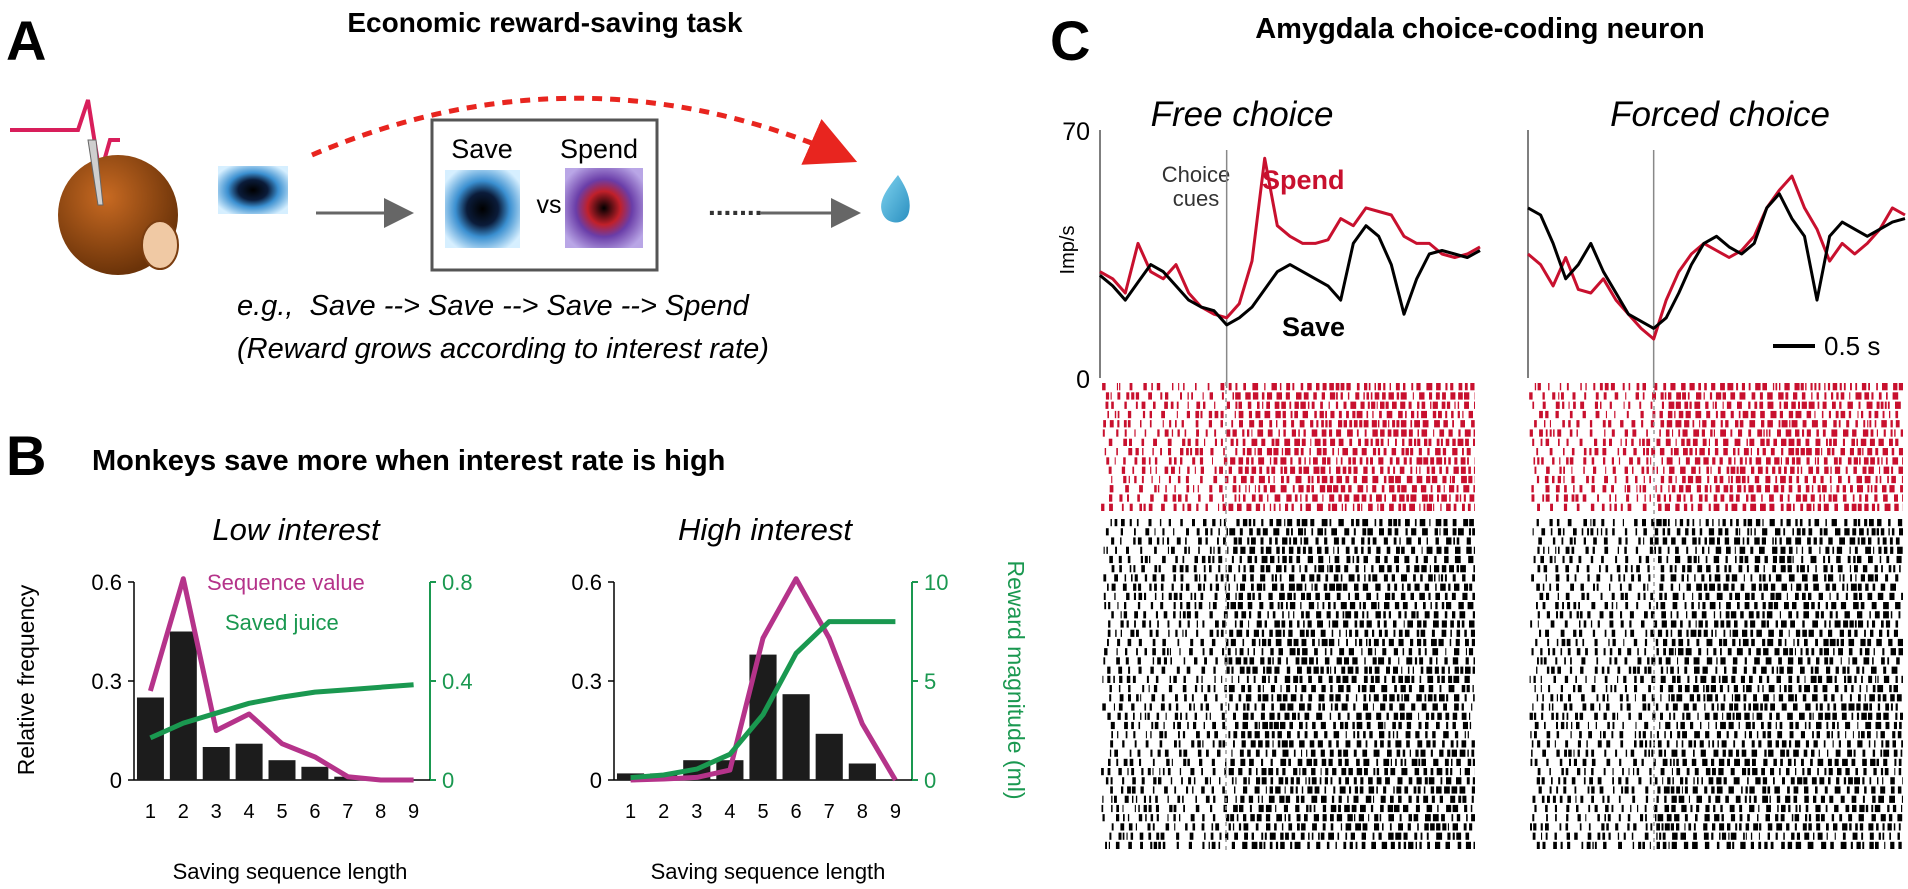  What do you see at coordinates (26, 455) in the screenshot?
I see `panel-b-letter: B` at bounding box center [26, 455].